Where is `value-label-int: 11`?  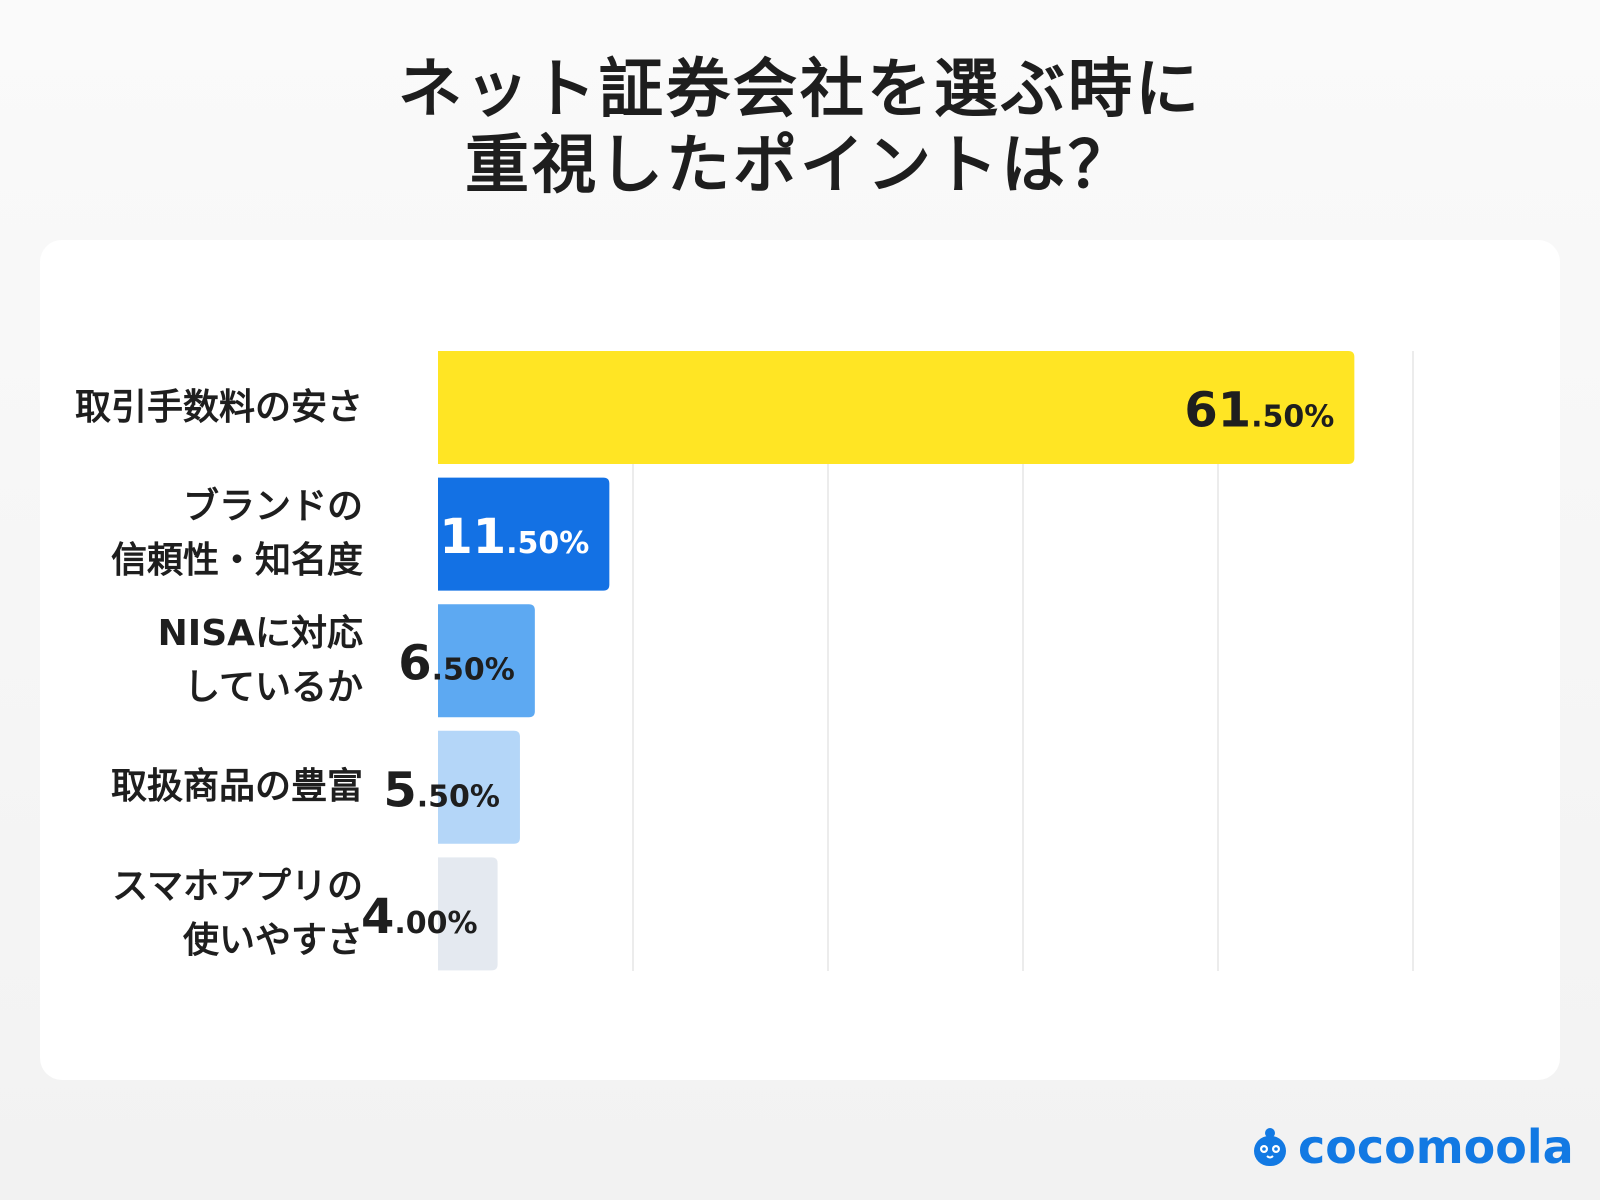
value-label-int: 11 is located at coordinates (472, 537).